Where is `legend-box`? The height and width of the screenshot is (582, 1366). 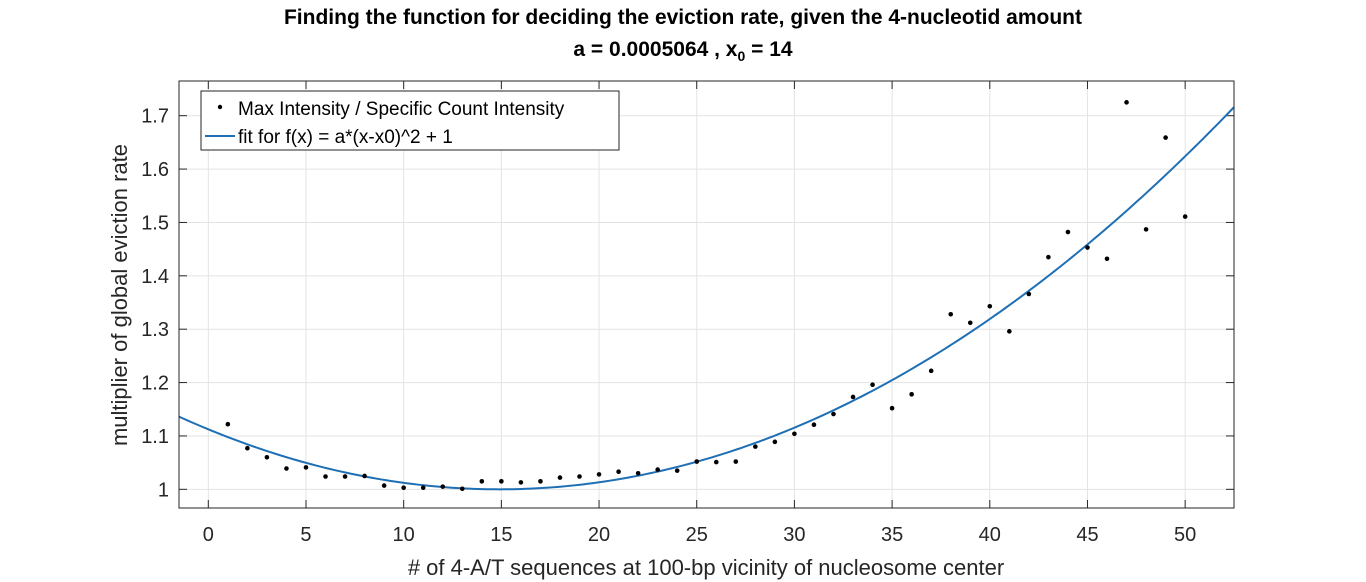
legend-box is located at coordinates (410, 120).